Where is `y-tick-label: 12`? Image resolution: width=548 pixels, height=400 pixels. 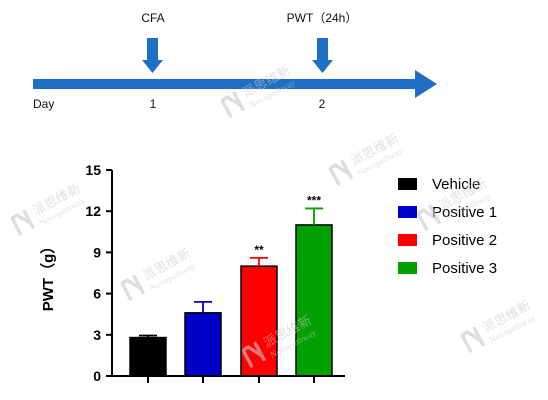 y-tick-label: 12 is located at coordinates (93, 211).